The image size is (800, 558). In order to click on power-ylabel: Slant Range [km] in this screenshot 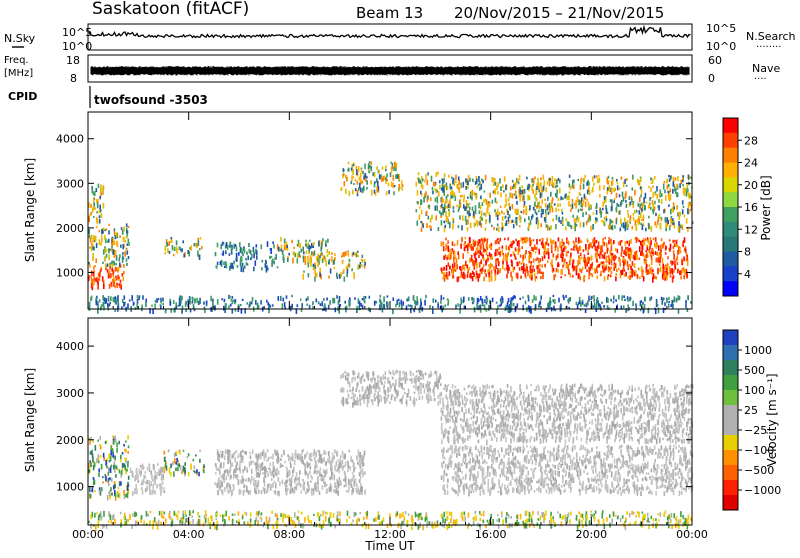, I will do `click(30, 210)`.